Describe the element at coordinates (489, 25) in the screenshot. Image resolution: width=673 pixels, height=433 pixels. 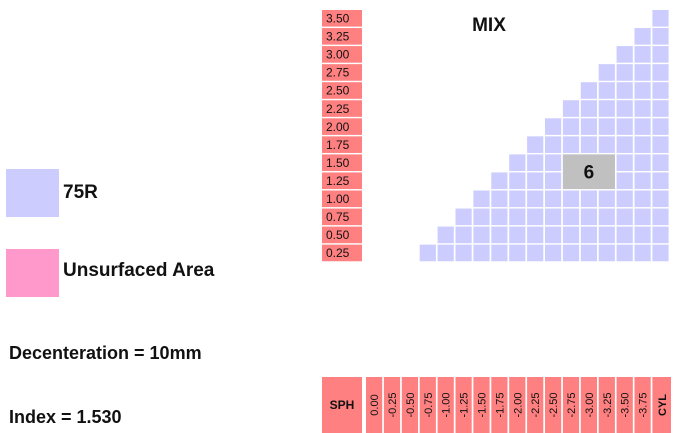
I see `chart-title: MIX` at that location.